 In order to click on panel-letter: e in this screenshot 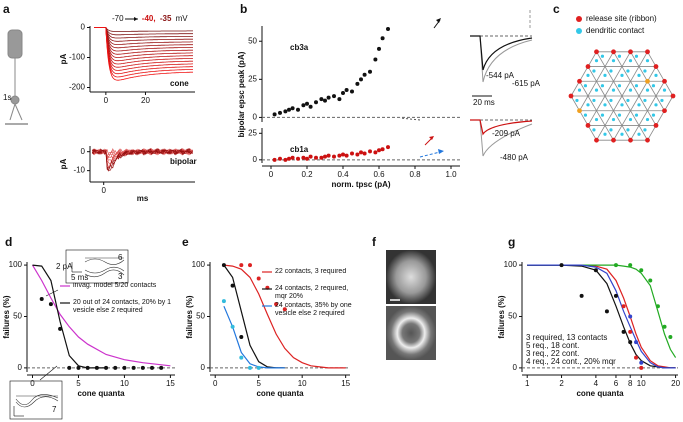, I will do `click(185, 242)`.